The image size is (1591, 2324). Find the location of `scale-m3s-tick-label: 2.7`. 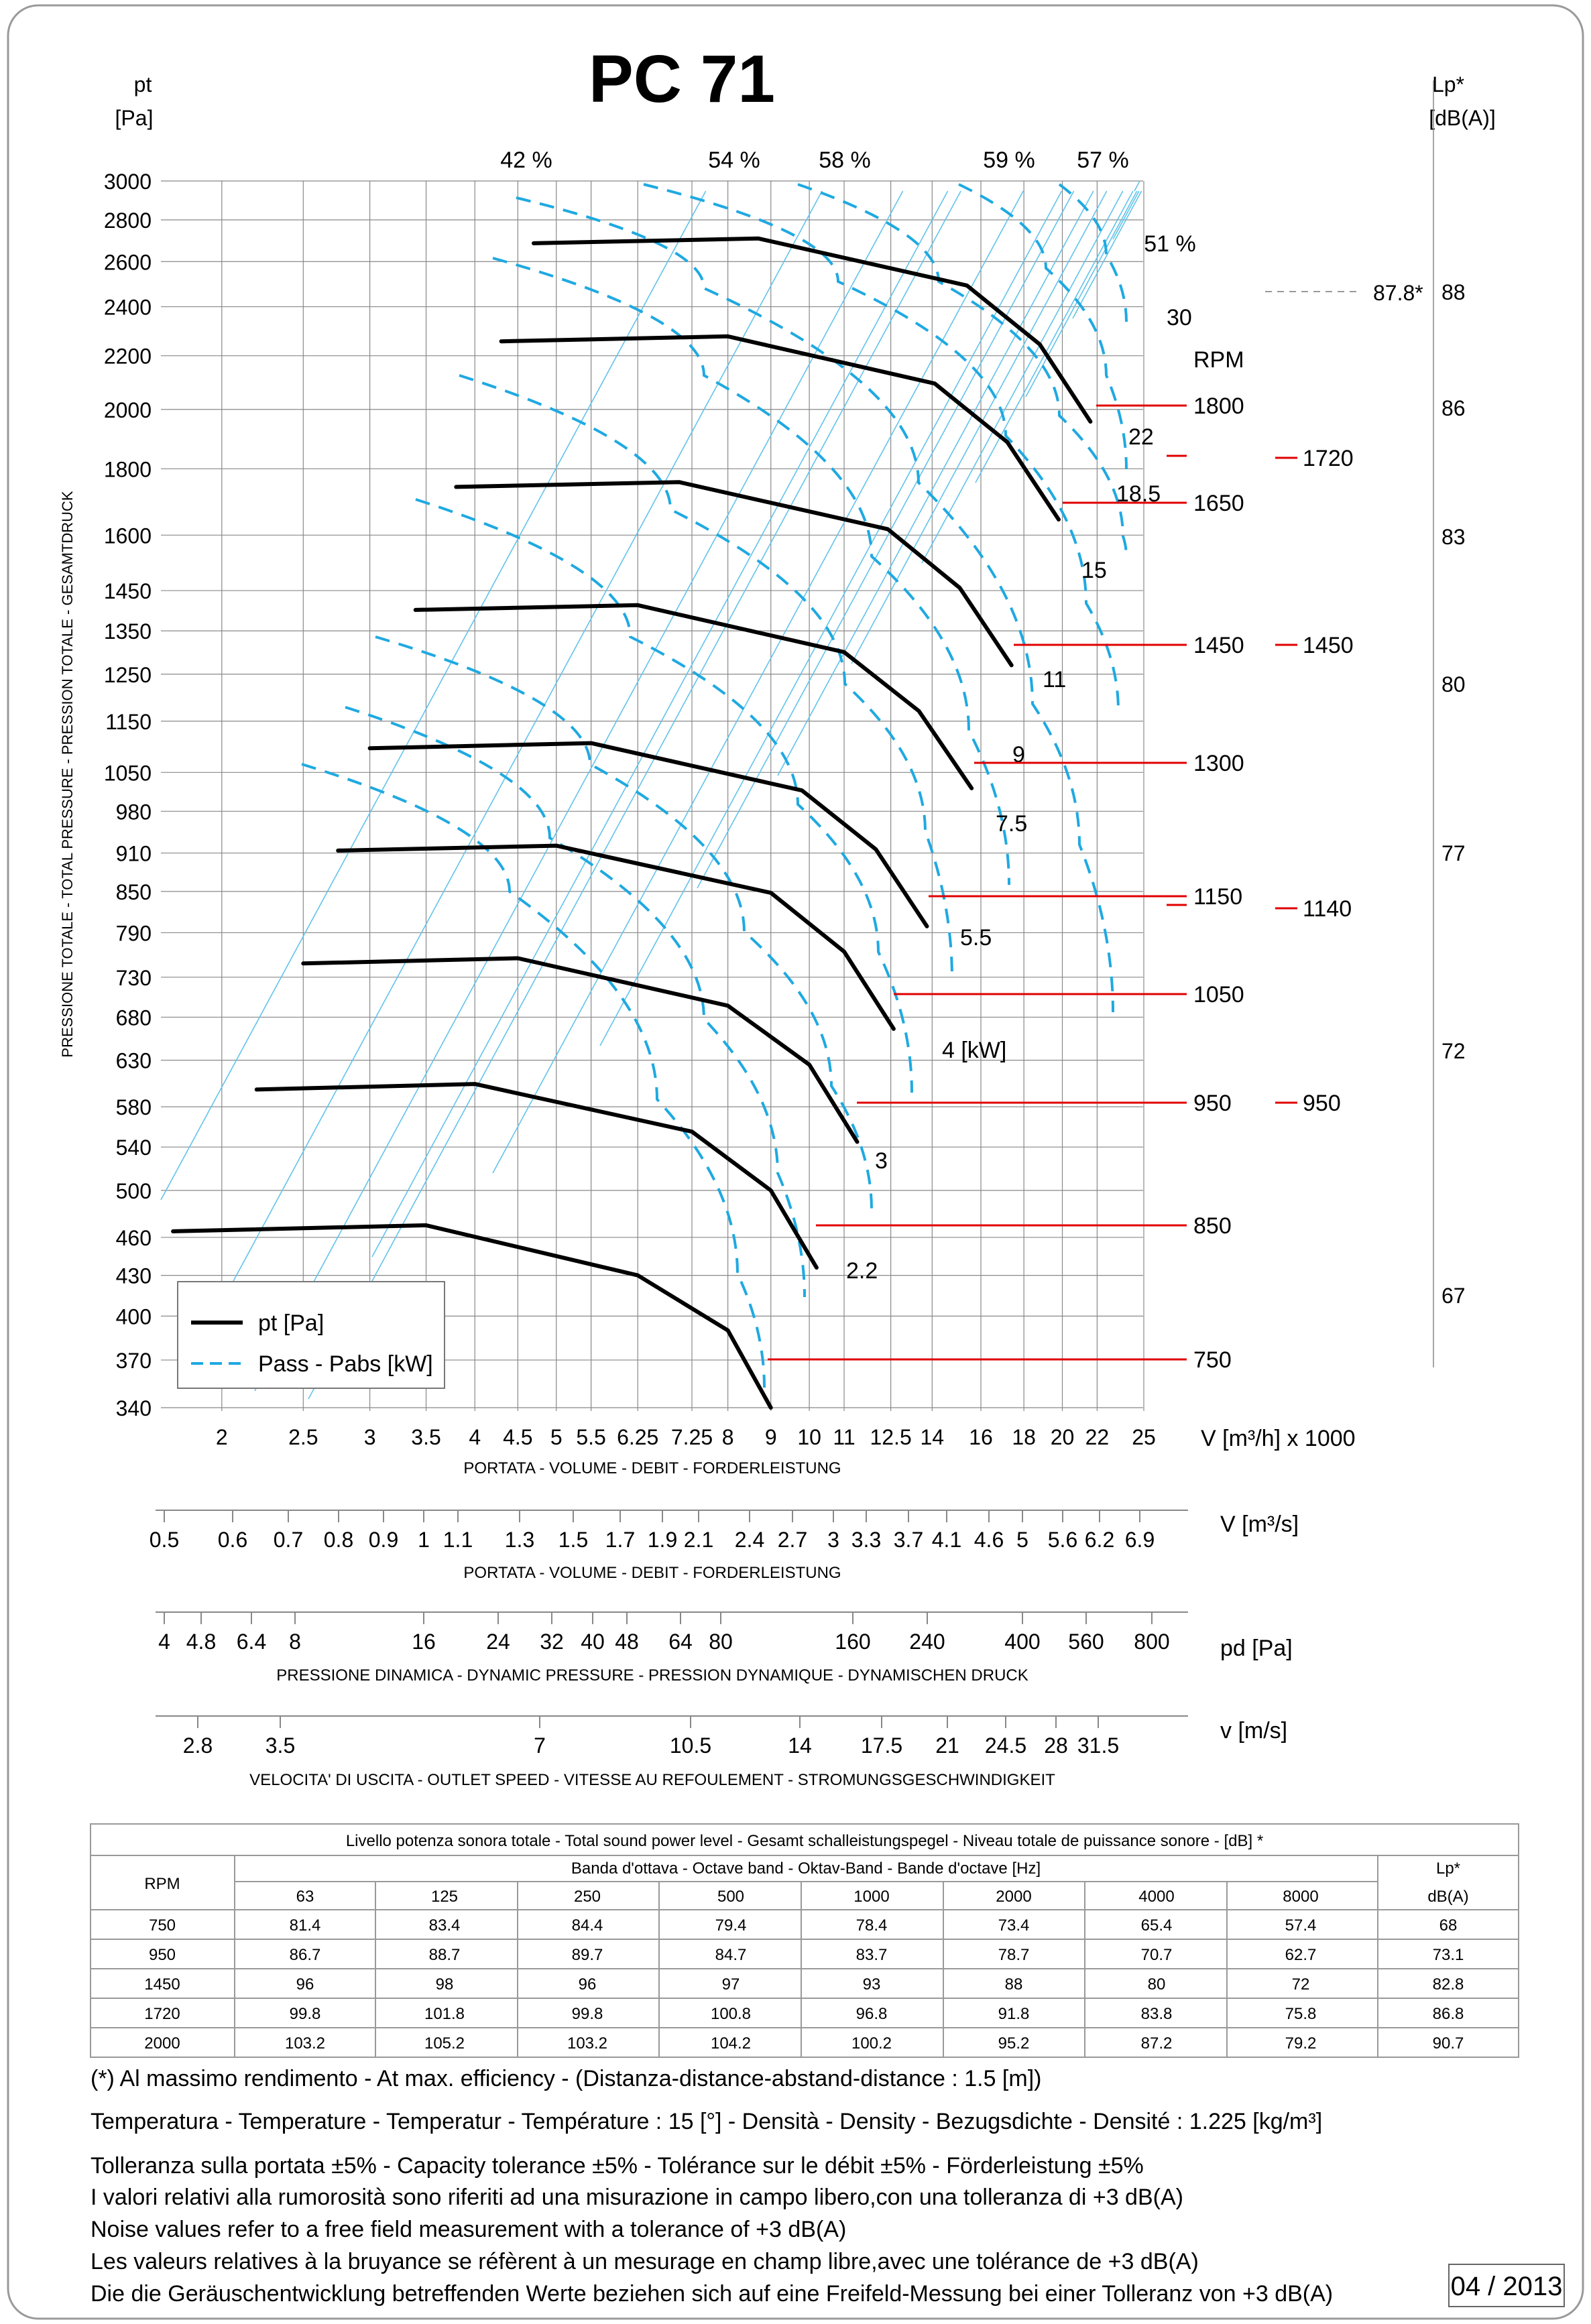

scale-m3s-tick-label: 2.7 is located at coordinates (792, 1540).